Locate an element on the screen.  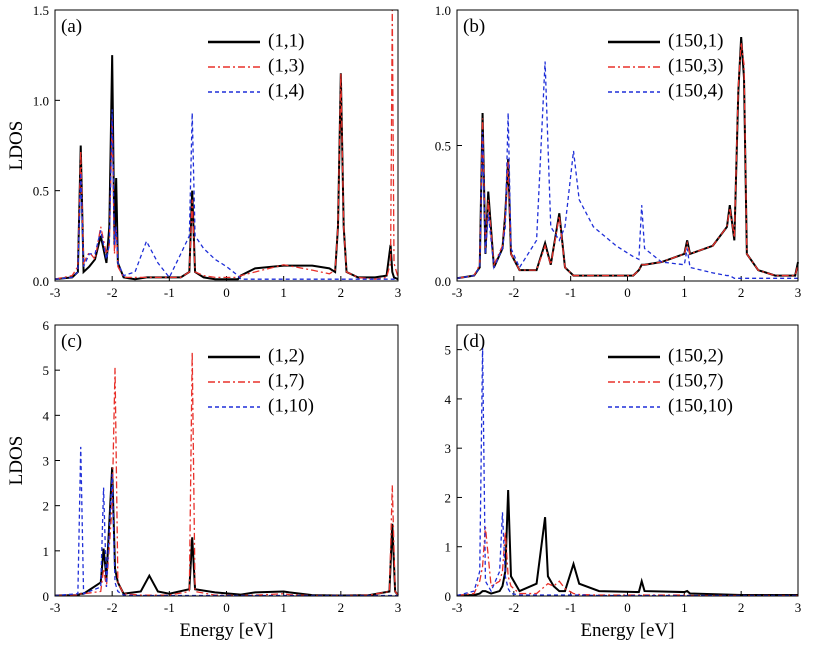
y-tick-label: 1.5 is located at coordinates (41, 10).